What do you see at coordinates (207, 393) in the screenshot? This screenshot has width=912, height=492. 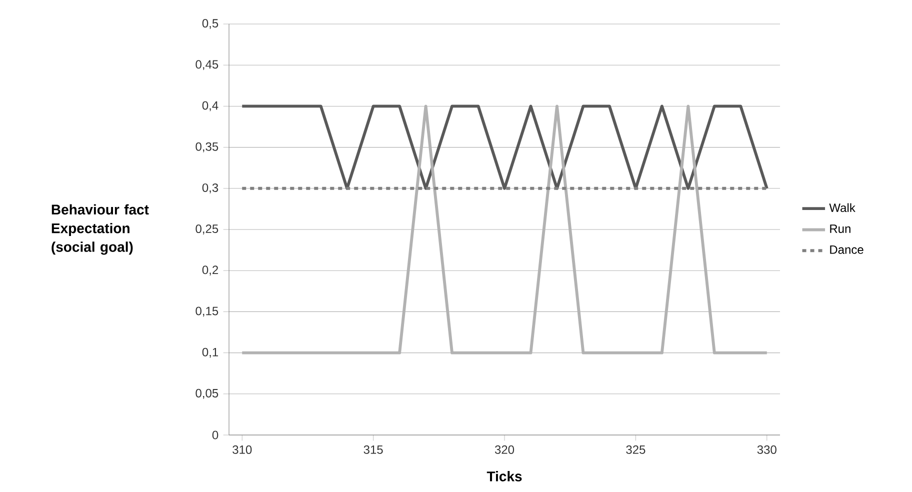 I see `y-tick-label: 0,05` at bounding box center [207, 393].